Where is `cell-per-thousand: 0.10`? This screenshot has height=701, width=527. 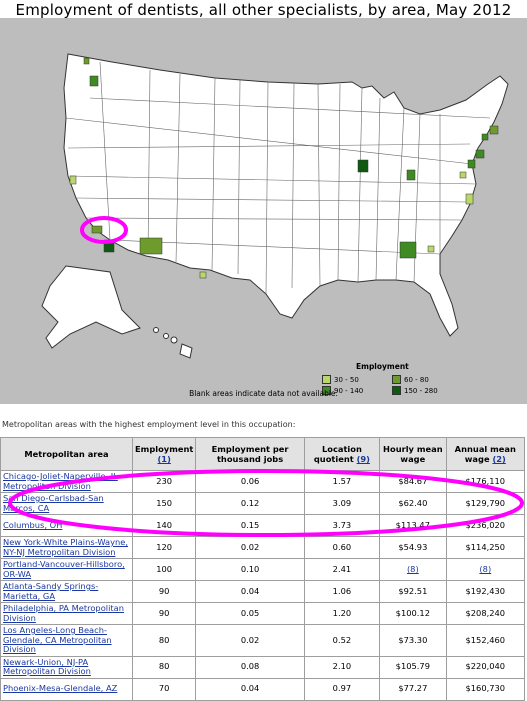 cell-per-thousand: 0.10 is located at coordinates (250, 569).